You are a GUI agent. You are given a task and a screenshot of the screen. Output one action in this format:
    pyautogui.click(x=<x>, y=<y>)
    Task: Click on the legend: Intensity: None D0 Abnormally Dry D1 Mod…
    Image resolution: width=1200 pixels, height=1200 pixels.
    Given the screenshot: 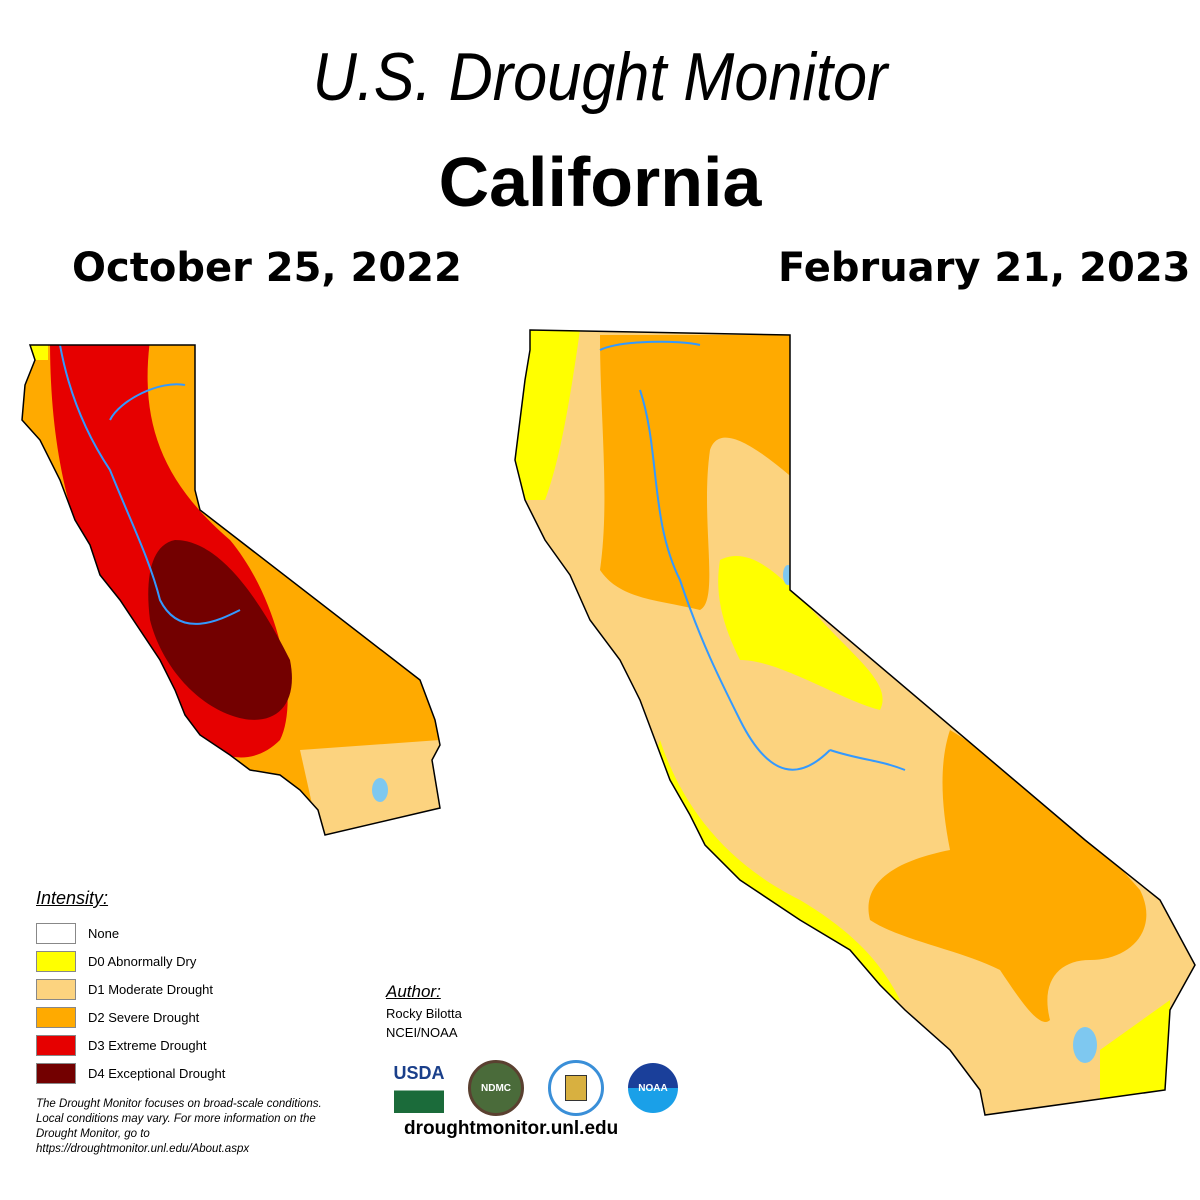 What is the action you would take?
    pyautogui.click(x=130, y=987)
    